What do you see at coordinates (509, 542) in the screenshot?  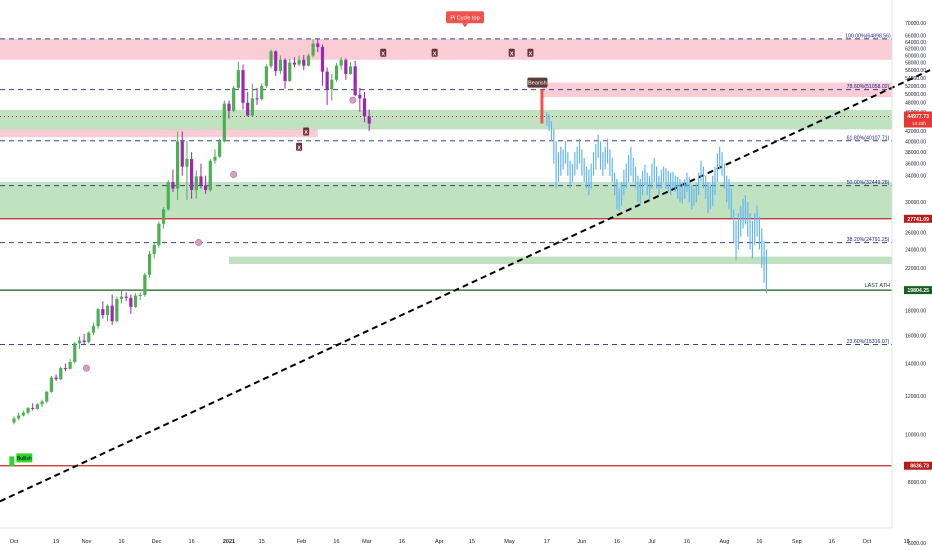 I see `time-tick-label: May` at bounding box center [509, 542].